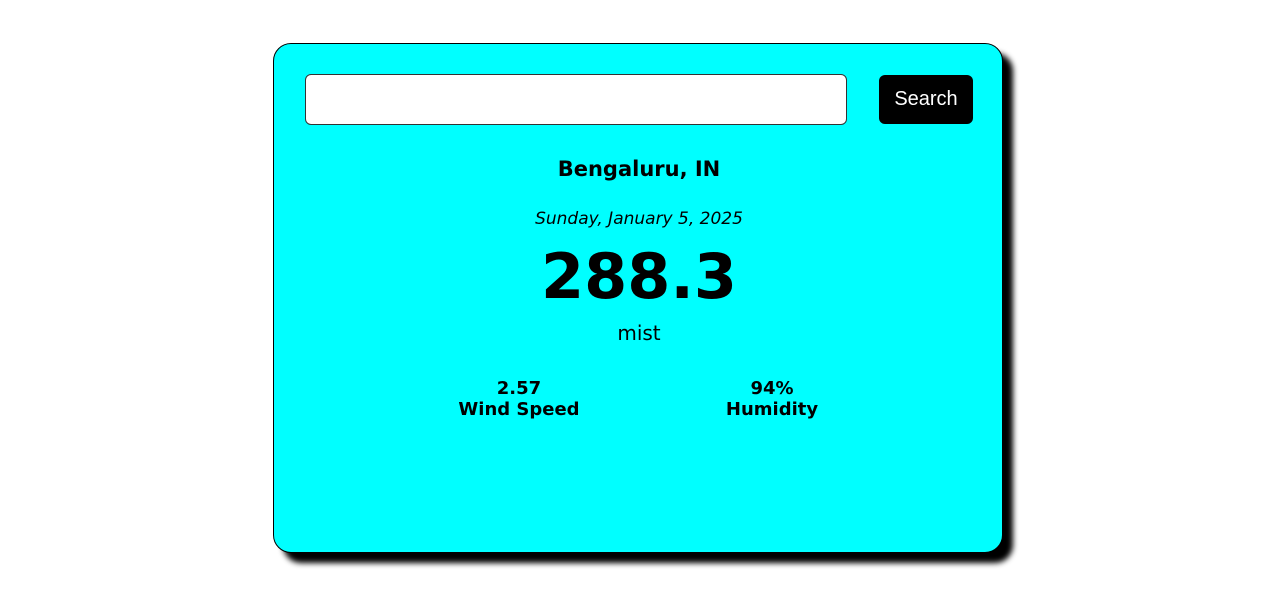 This screenshot has width=1287, height=603. I want to click on current-date: Sunday, January 5, 2025, so click(639, 219).